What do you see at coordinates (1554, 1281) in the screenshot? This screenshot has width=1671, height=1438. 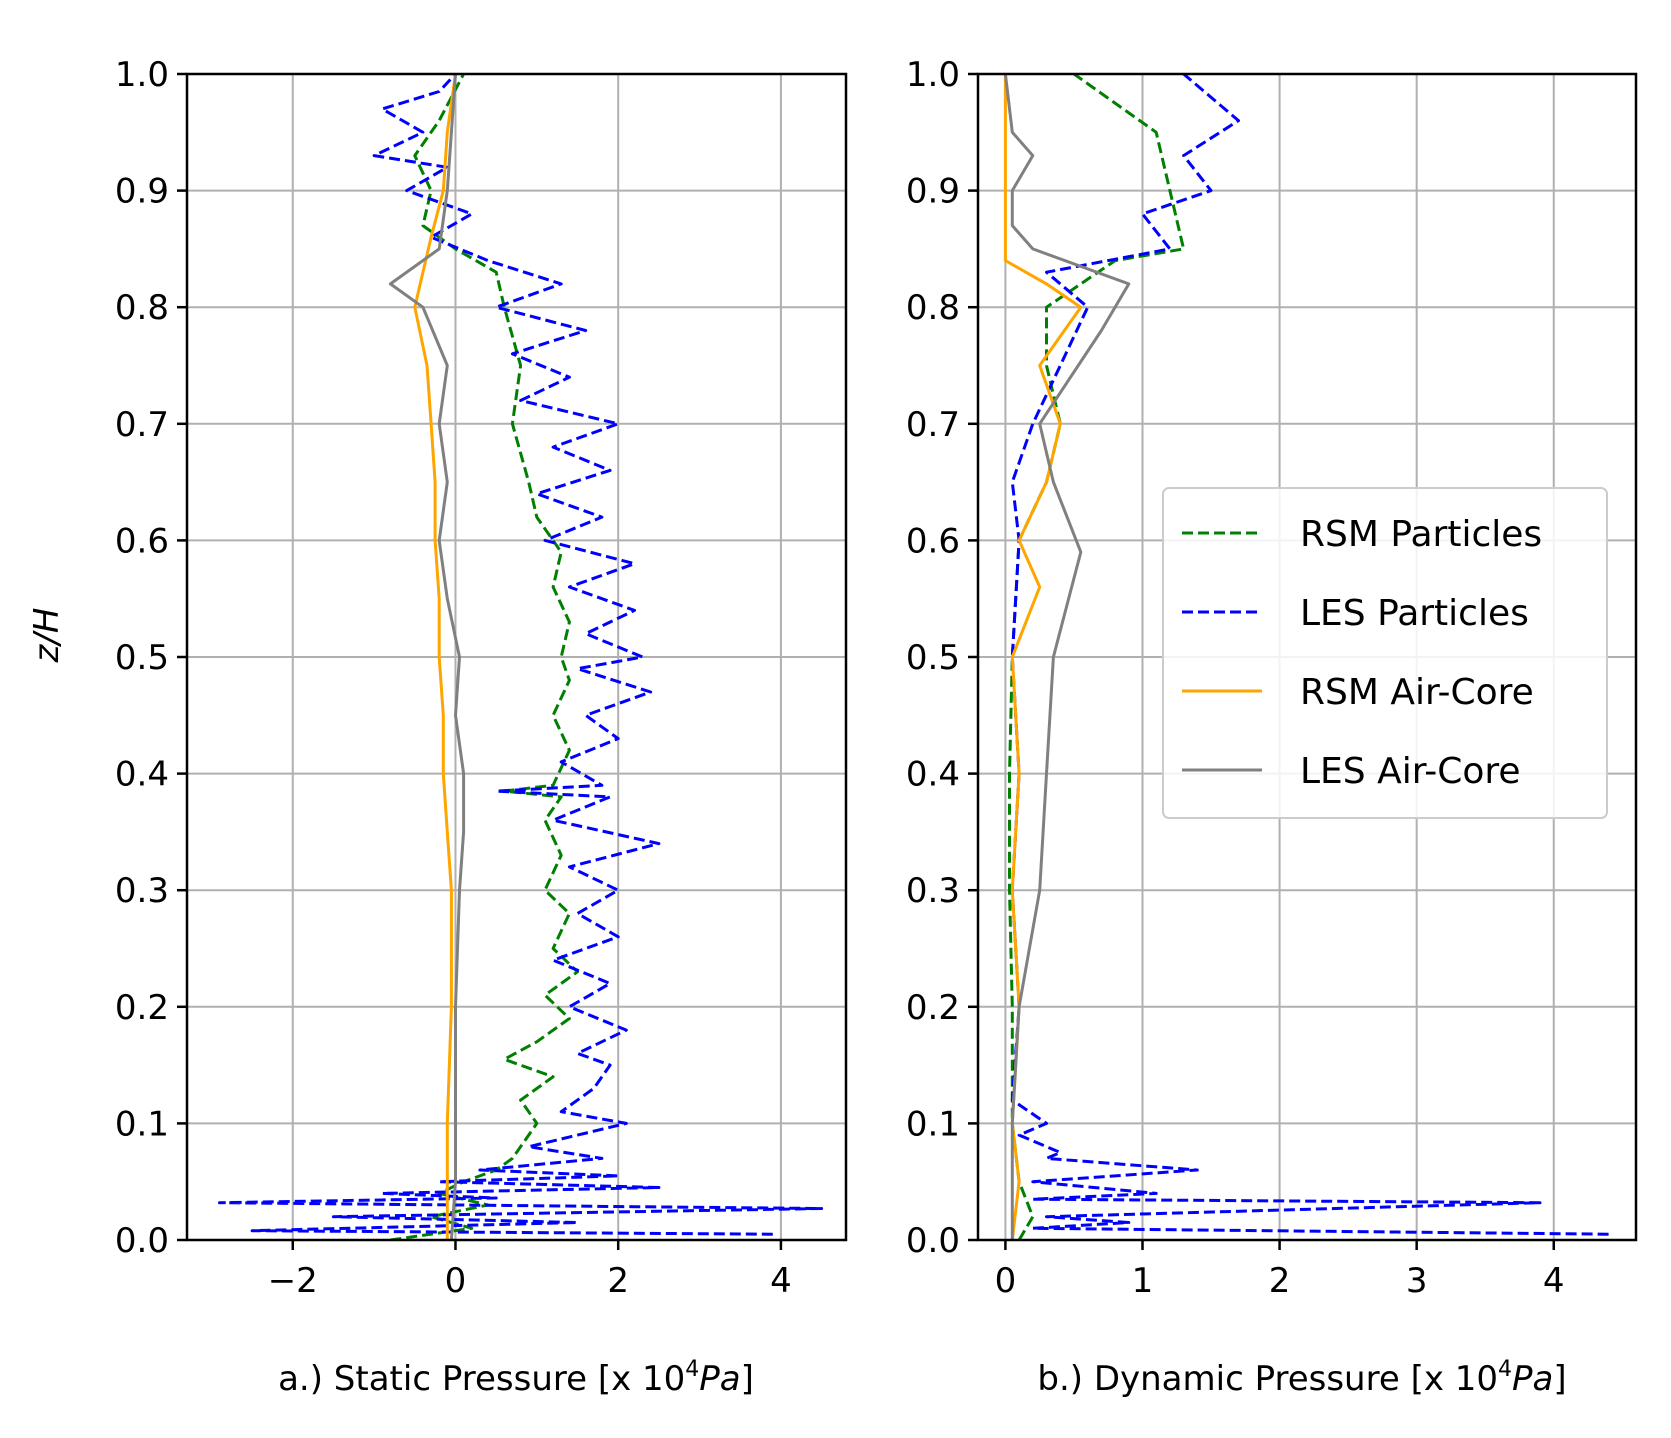 I see `x-tick-label-b-4: 4` at bounding box center [1554, 1281].